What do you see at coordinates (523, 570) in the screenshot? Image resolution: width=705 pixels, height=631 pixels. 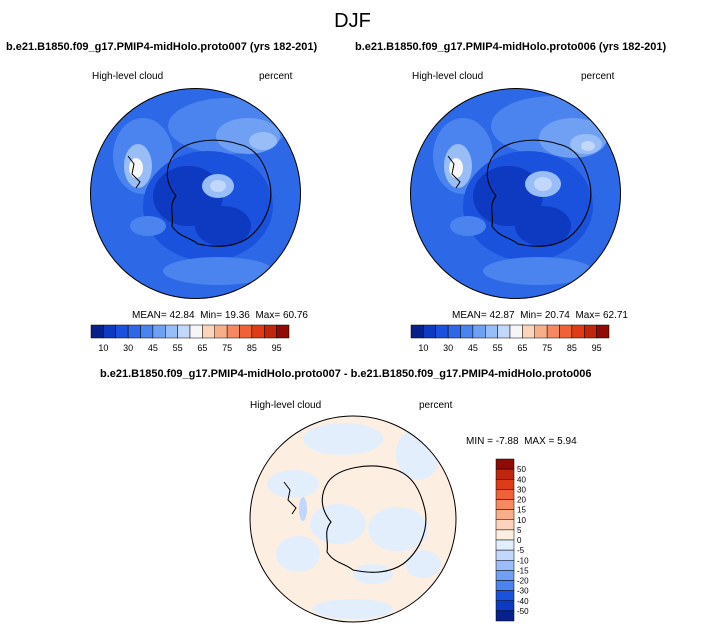 I see `diff-colorbar-tick-label: -15` at bounding box center [523, 570].